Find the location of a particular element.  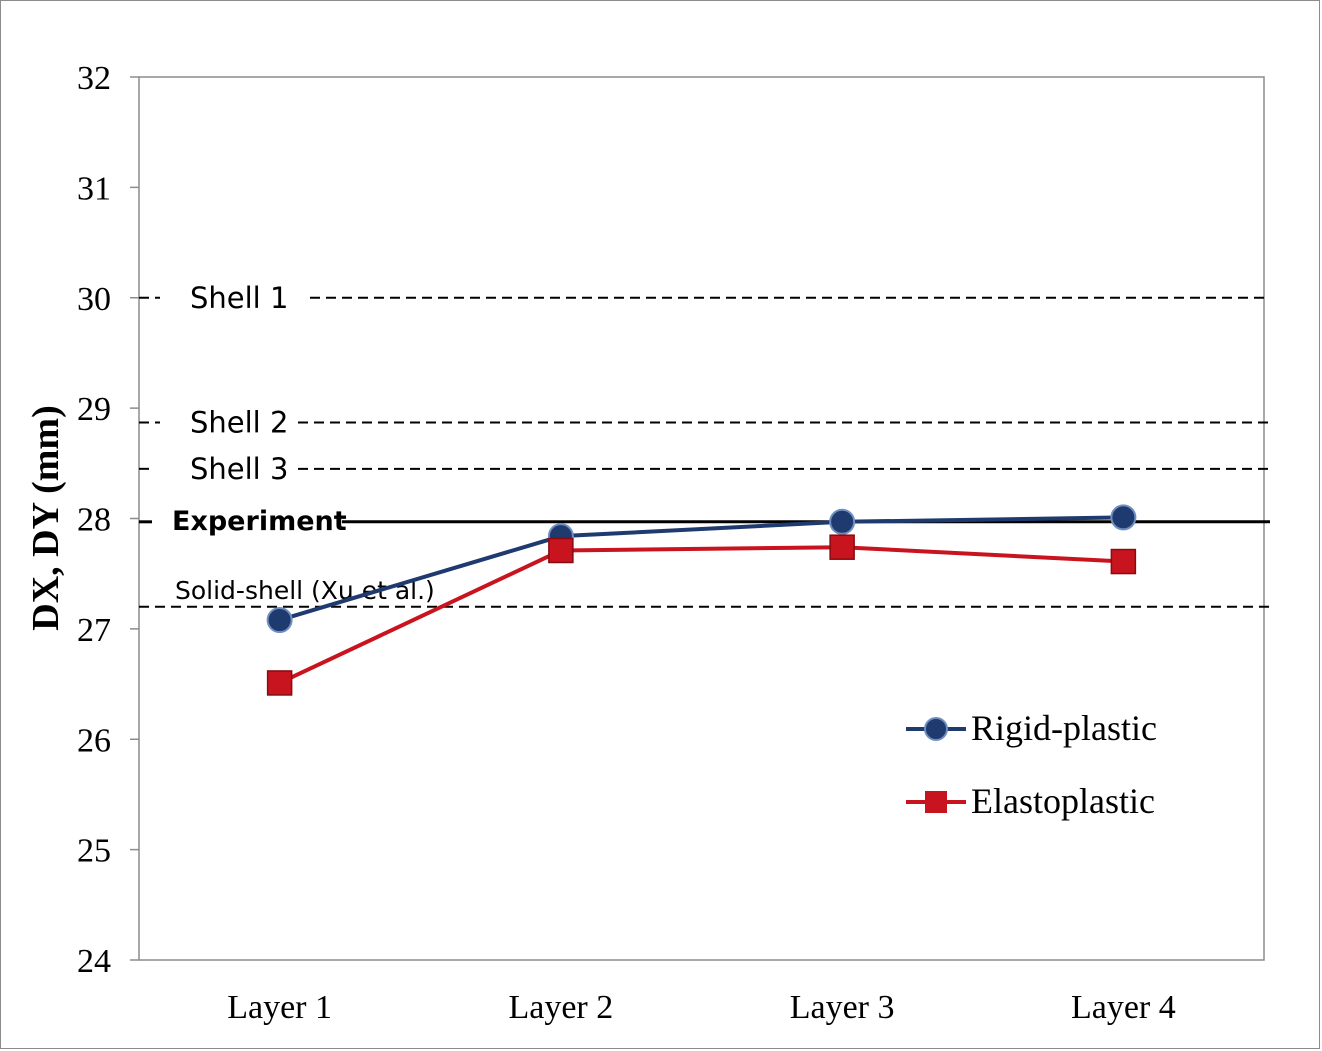

y-tick-label: 31 is located at coordinates (94, 188).